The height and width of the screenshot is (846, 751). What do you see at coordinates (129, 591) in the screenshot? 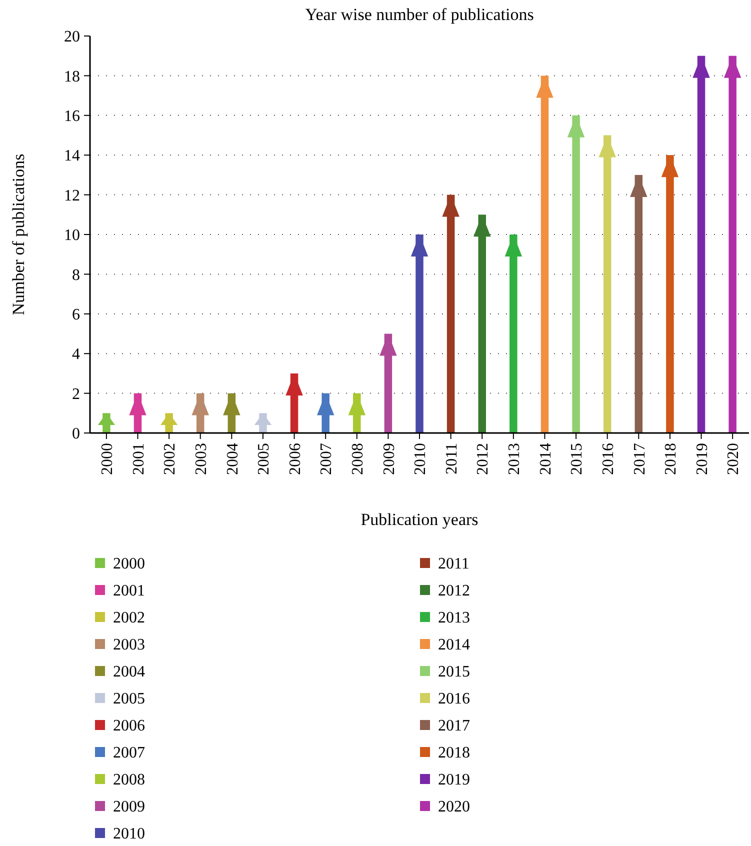
I see `legend-label: 2001` at bounding box center [129, 591].